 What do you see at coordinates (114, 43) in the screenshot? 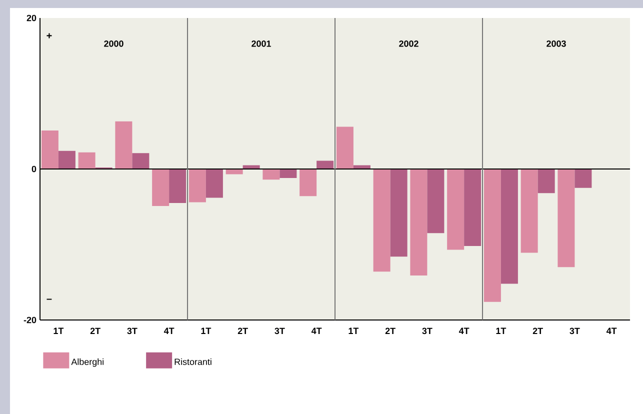
I see `annotation: 2000` at bounding box center [114, 43].